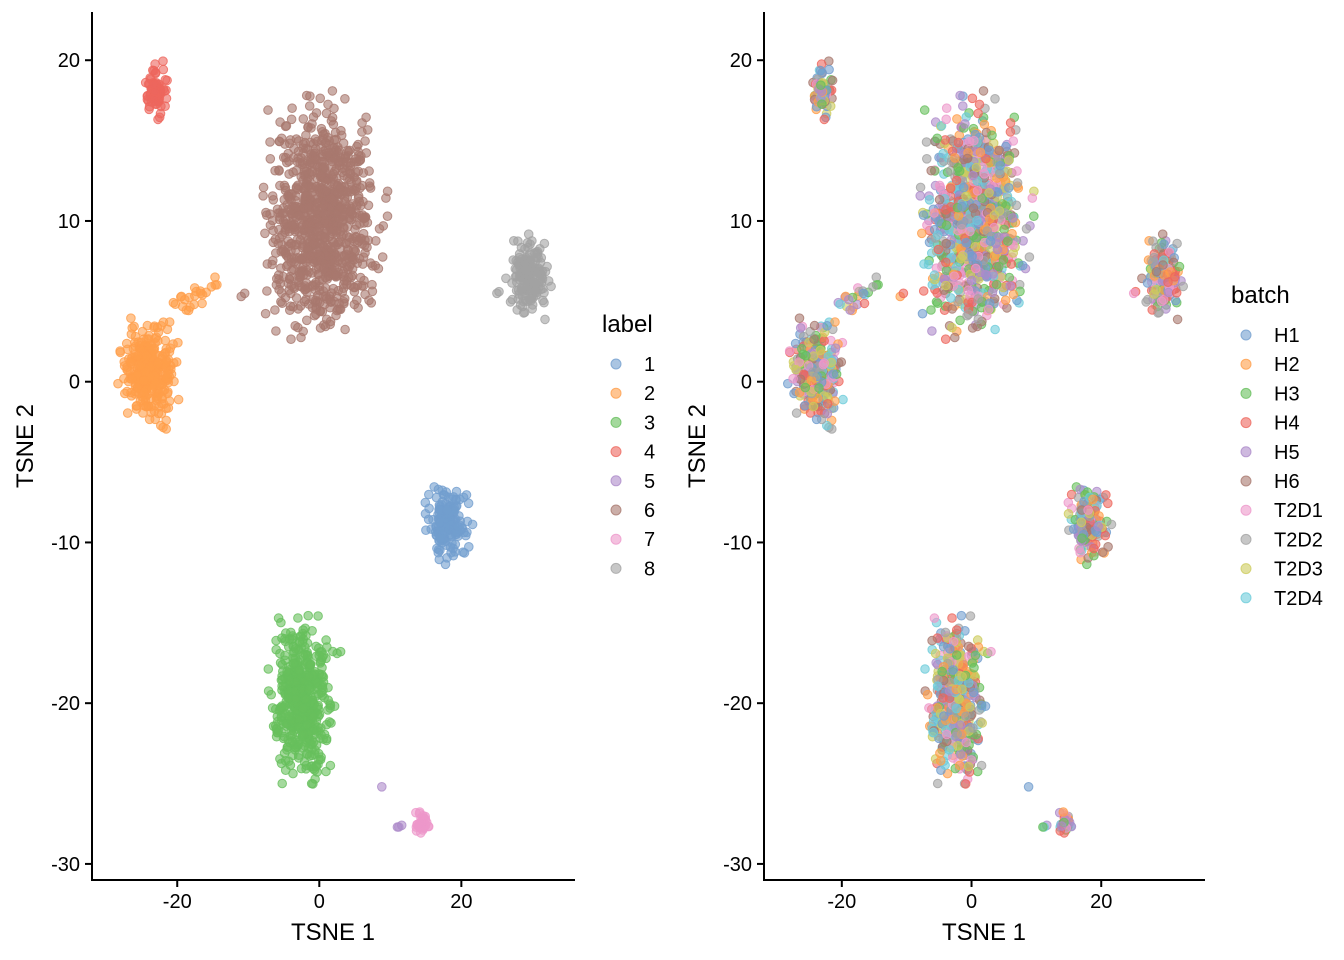 This screenshot has width=1344, height=960. What do you see at coordinates (649, 453) in the screenshot?
I see `legend-label: 4` at bounding box center [649, 453].